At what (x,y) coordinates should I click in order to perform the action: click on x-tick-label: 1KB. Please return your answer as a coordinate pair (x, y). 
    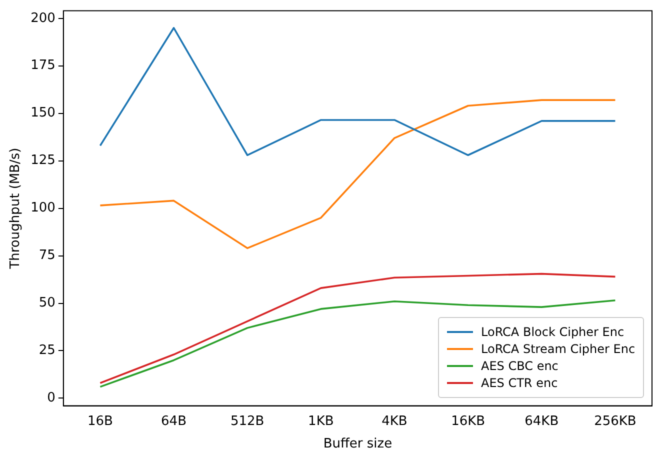
    Looking at the image, I should click on (321, 421).